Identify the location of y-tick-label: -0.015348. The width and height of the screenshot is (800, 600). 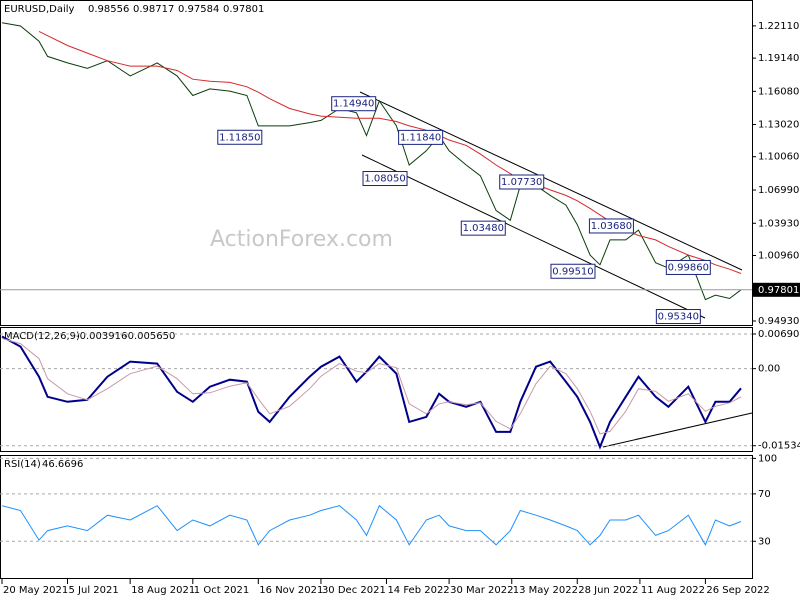
(779, 446).